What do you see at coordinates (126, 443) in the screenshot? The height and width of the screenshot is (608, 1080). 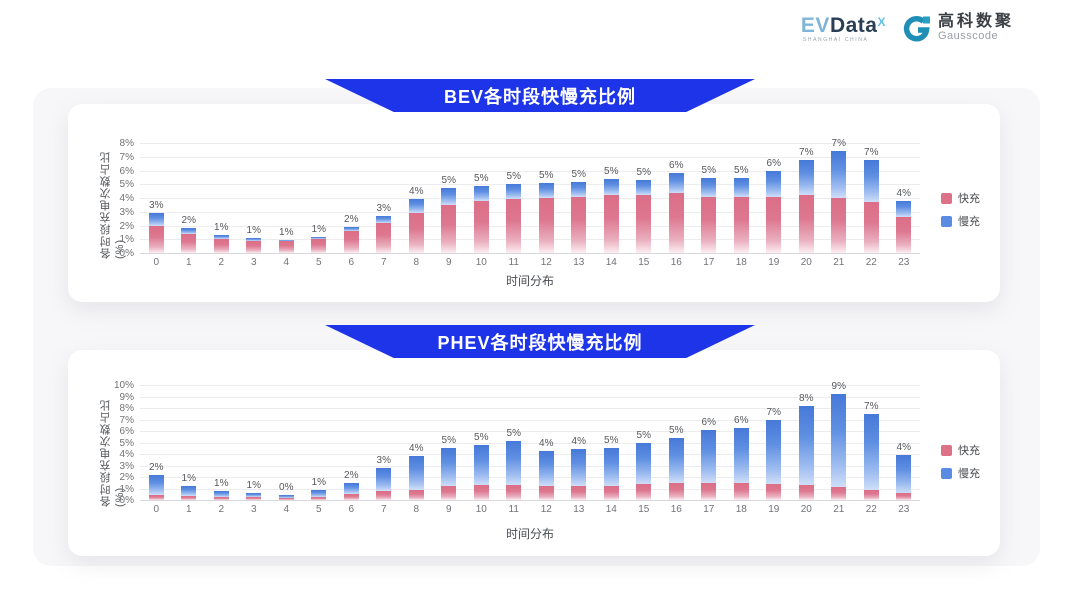 I see `y-tick-label: 5%` at bounding box center [126, 443].